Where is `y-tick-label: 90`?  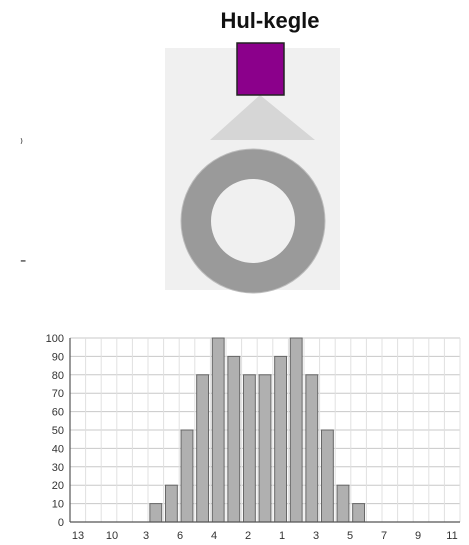
y-tick-label: 90 is located at coordinates (58, 357).